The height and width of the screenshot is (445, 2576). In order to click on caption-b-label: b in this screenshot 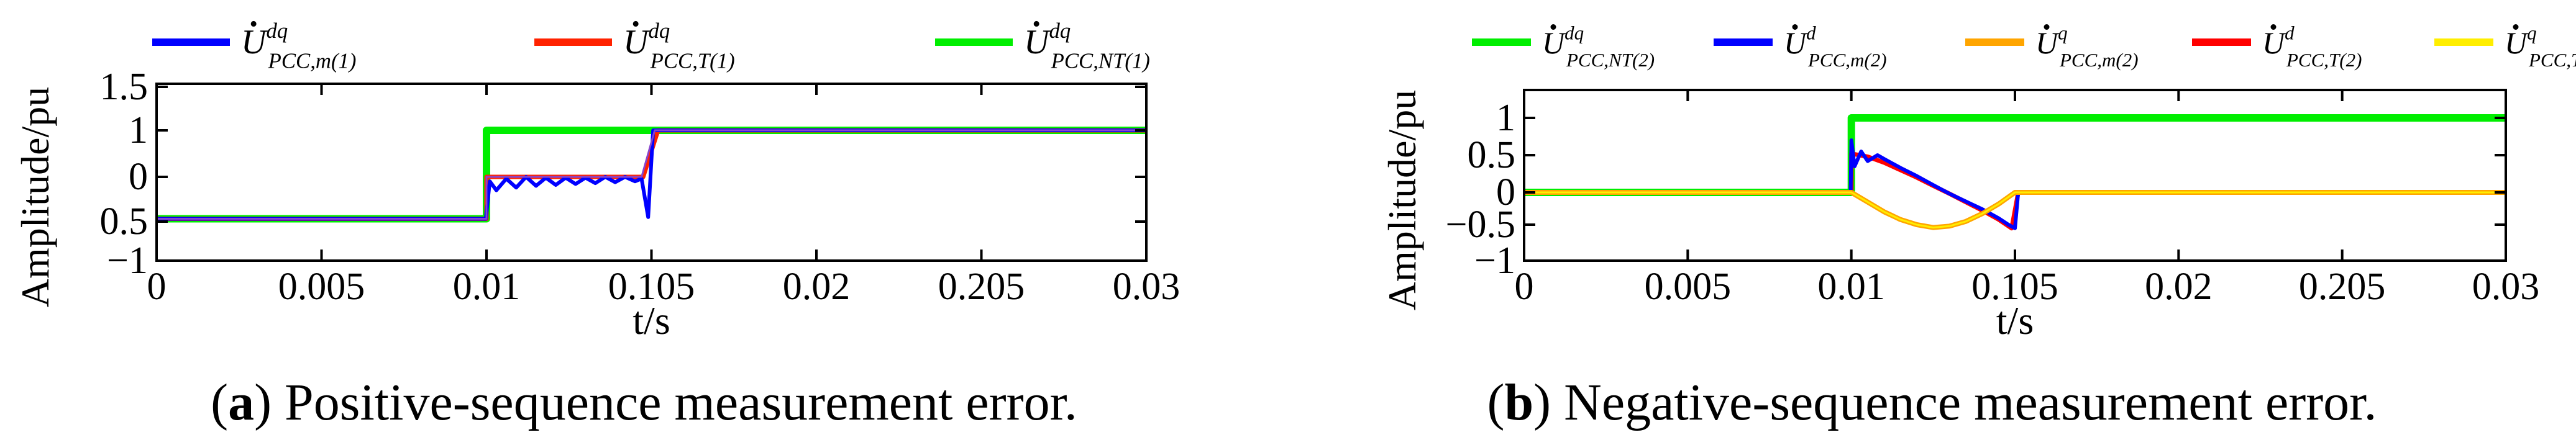, I will do `click(1519, 402)`.